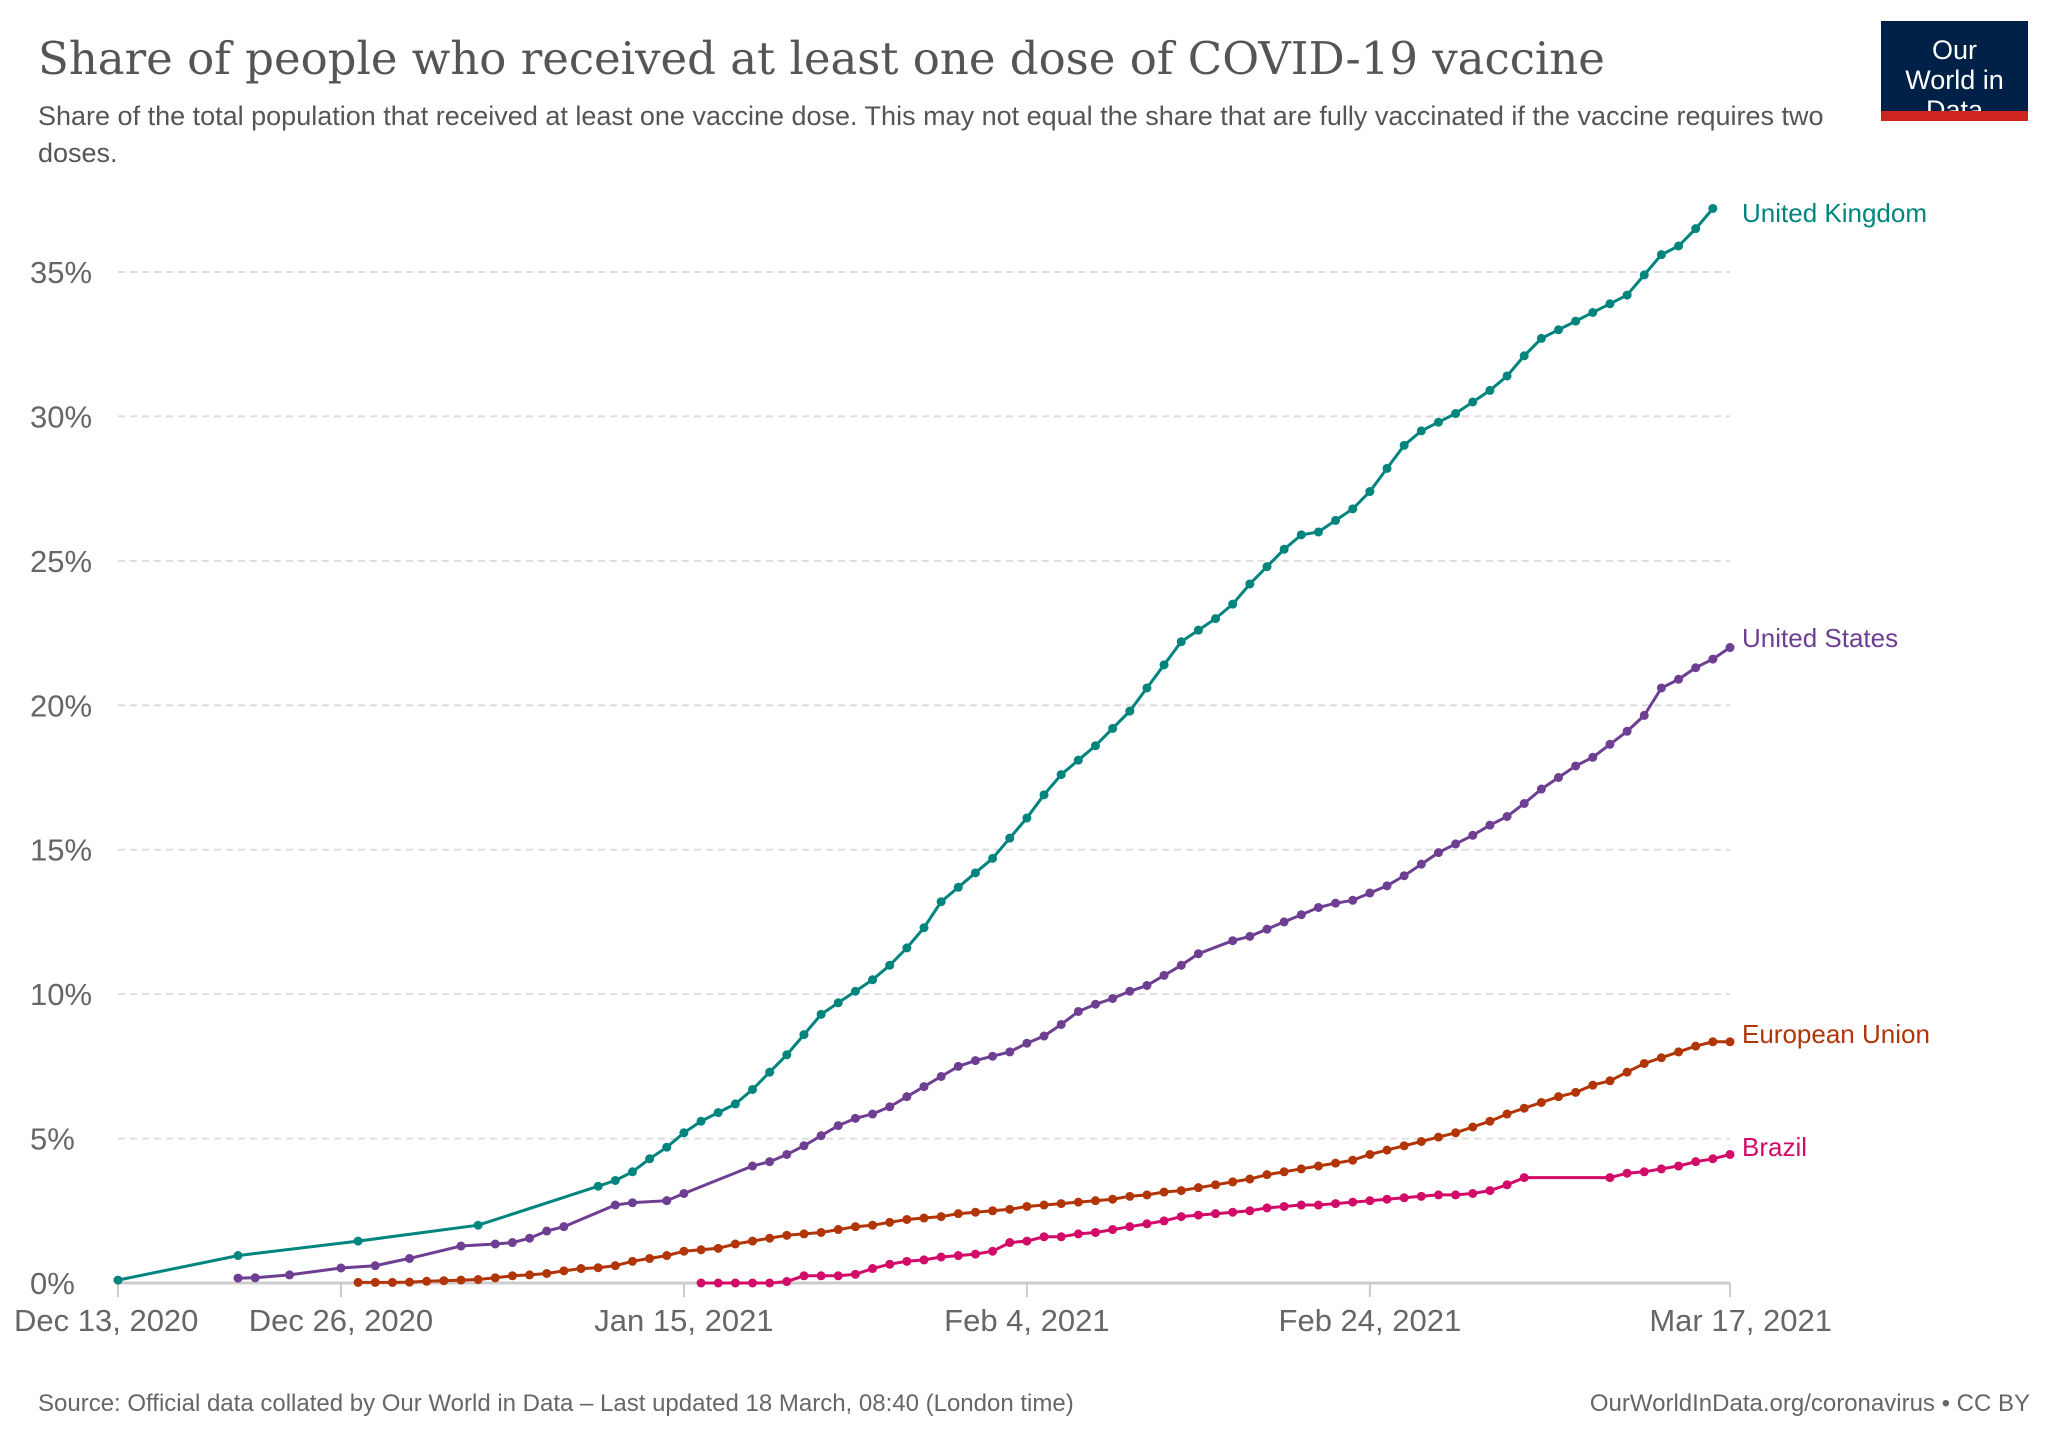  What do you see at coordinates (61, 705) in the screenshot?
I see `y-tick-label: 20%` at bounding box center [61, 705].